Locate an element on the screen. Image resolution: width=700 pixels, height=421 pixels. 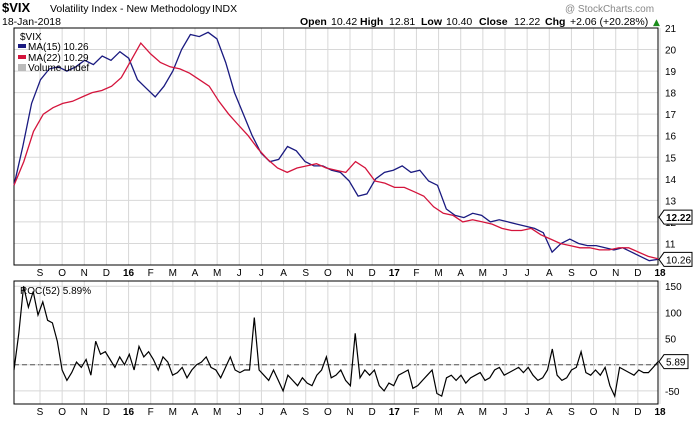
legend-volume: Volume undef is located at coordinates (58, 68).